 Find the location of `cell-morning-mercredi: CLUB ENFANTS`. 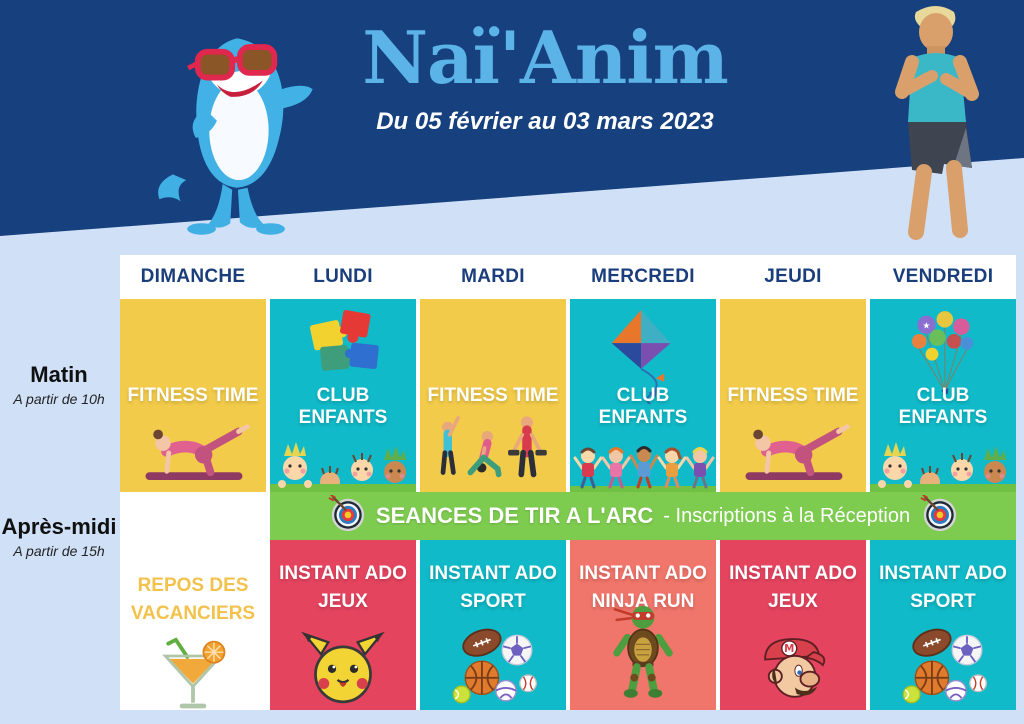

cell-morning-mercredi: CLUB ENFANTS is located at coordinates (643, 395).